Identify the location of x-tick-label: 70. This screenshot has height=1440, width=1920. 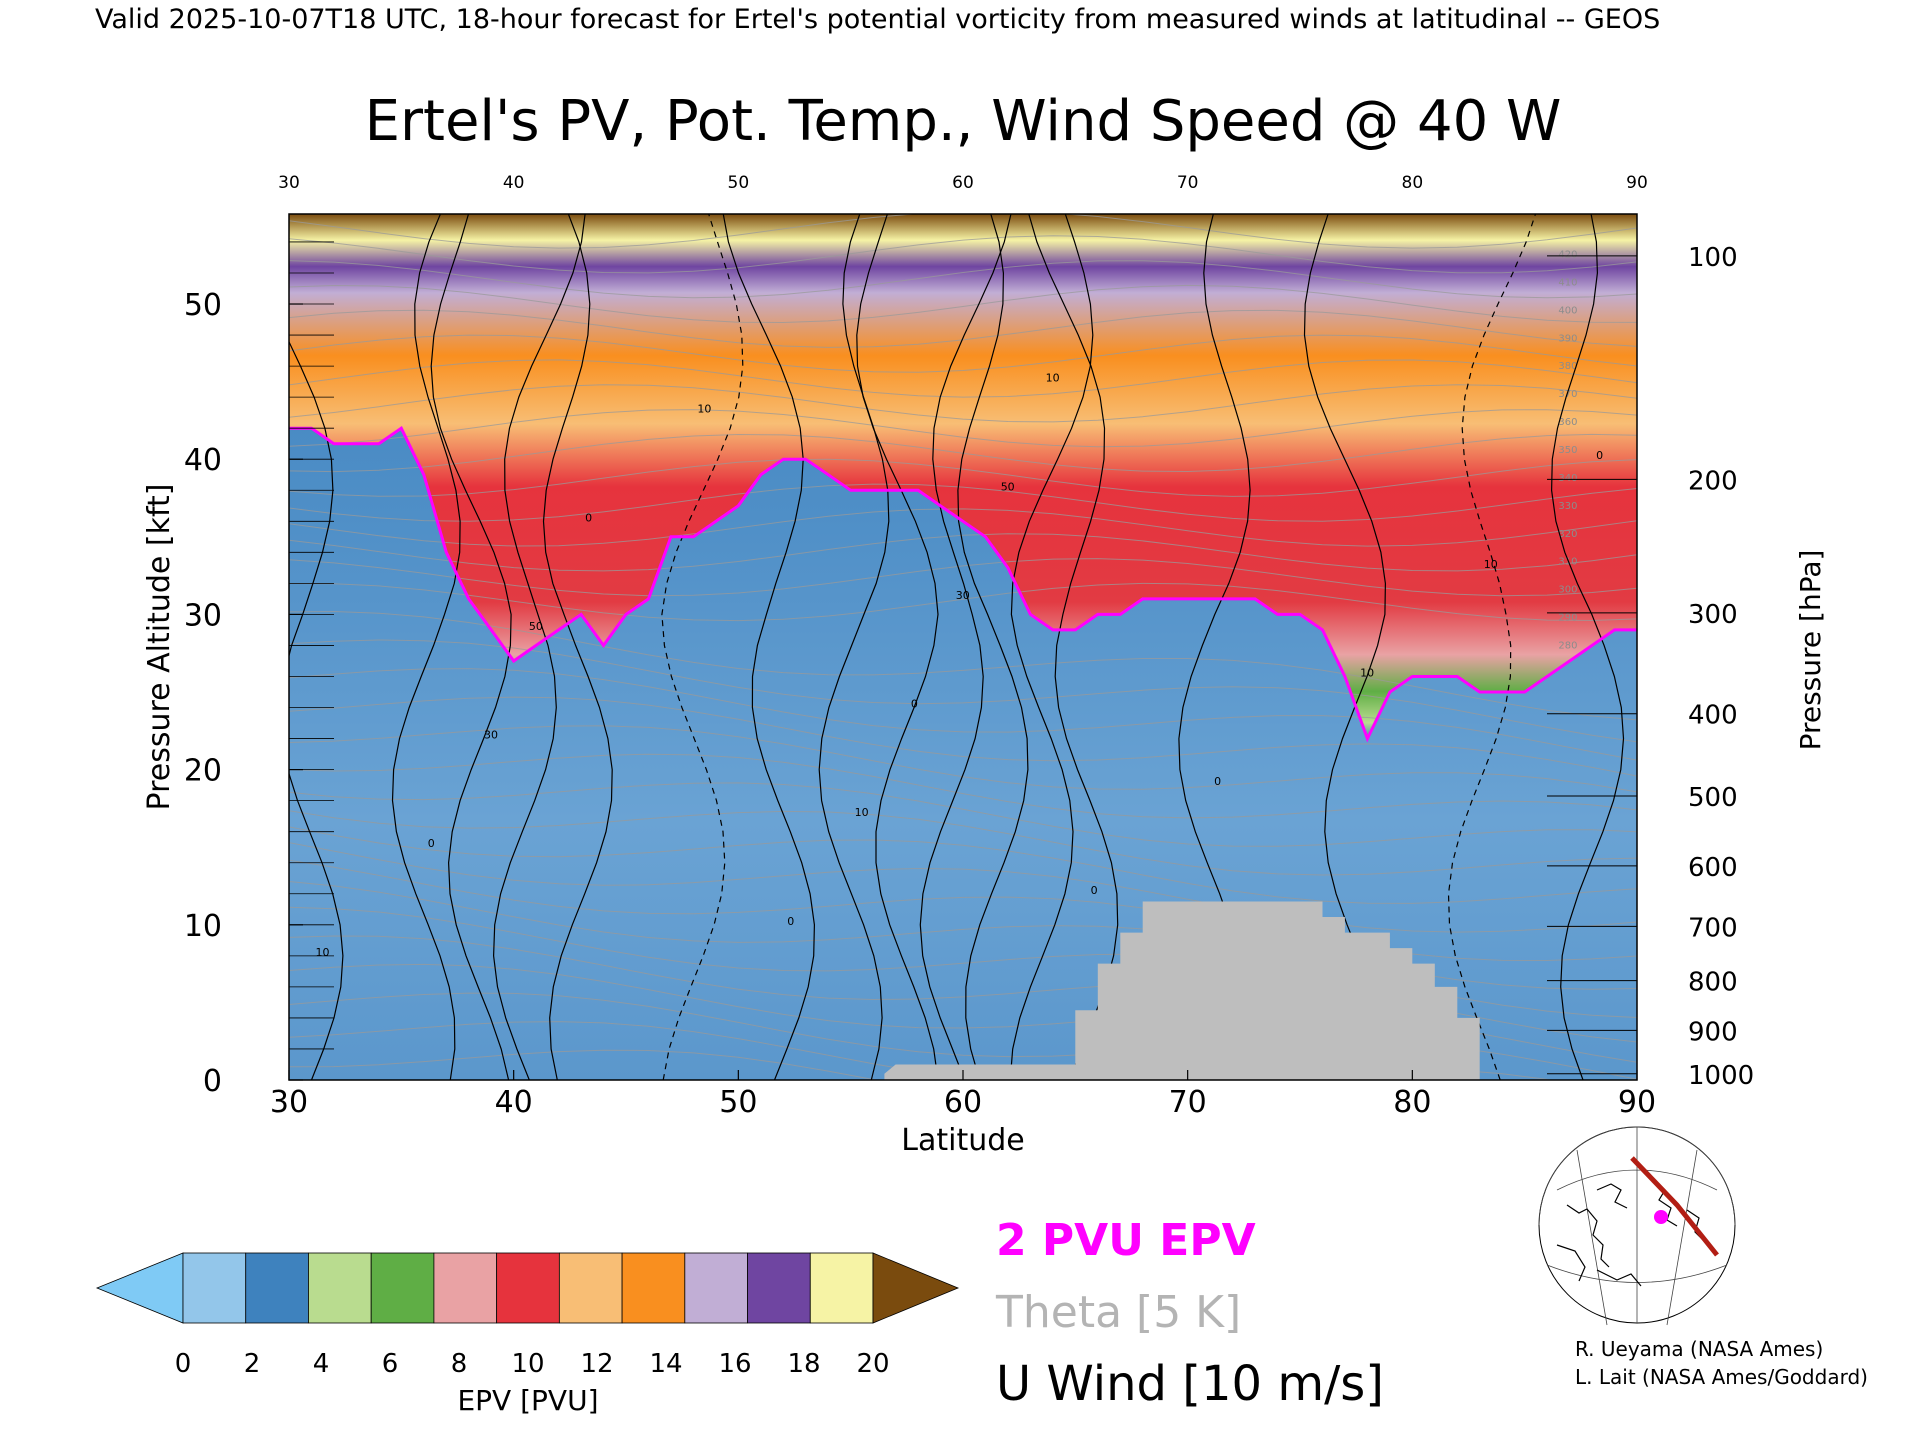
(1188, 1102).